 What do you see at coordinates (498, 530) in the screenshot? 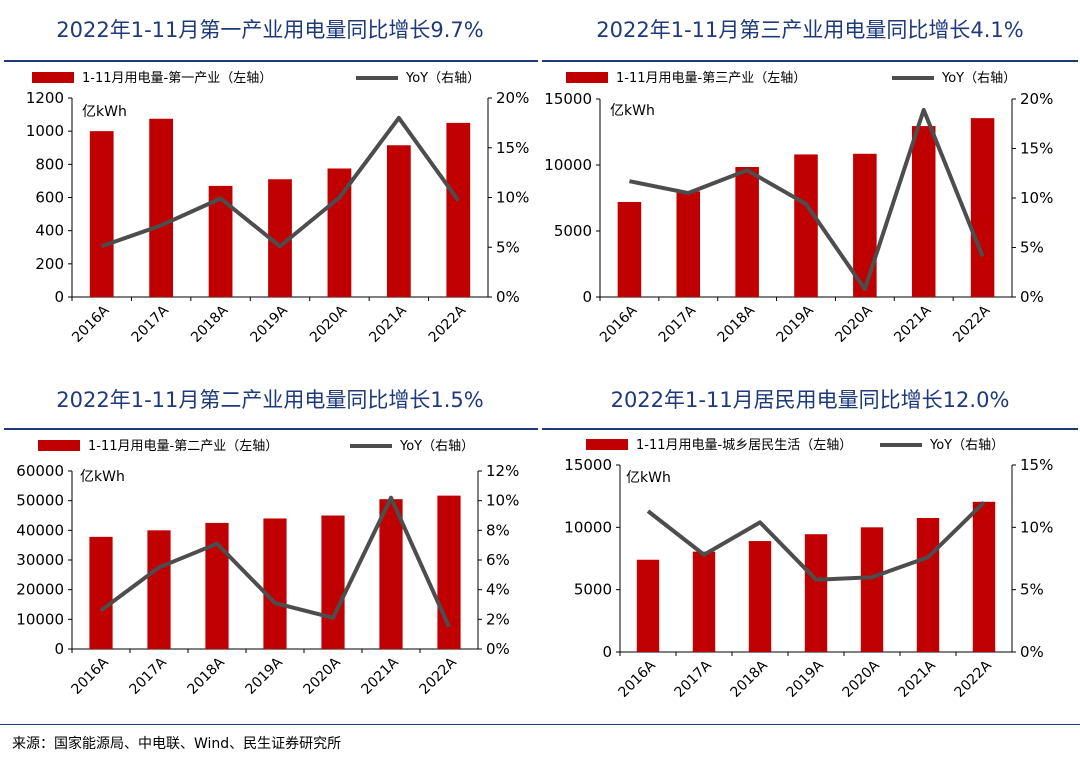
I see `right-tick-label: 8%` at bounding box center [498, 530].